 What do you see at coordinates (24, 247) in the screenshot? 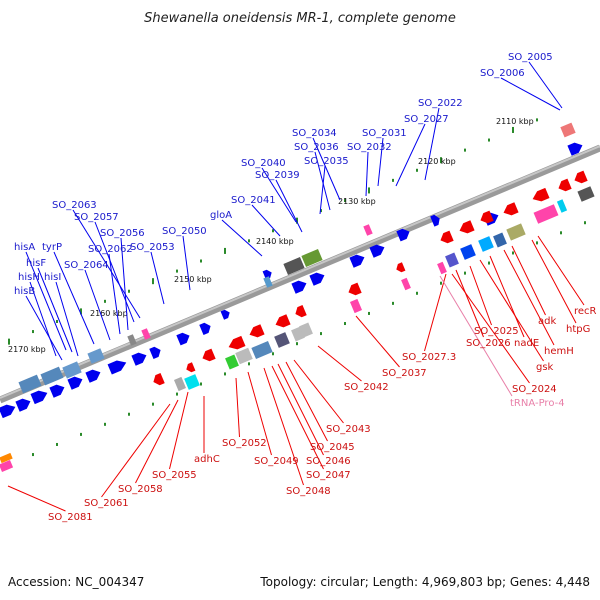
I see `forward-gene-label: hisA` at bounding box center [24, 247].